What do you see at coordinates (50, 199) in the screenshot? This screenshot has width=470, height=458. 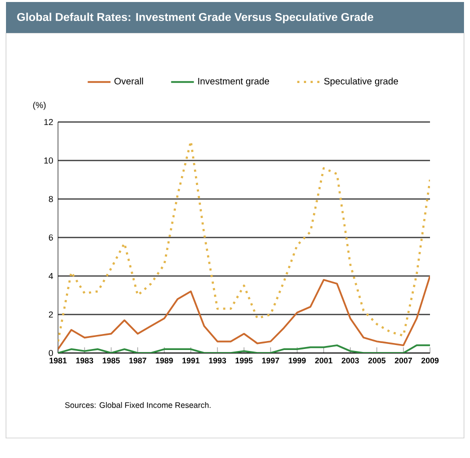 I see `y-tick-label: 8` at bounding box center [50, 199].